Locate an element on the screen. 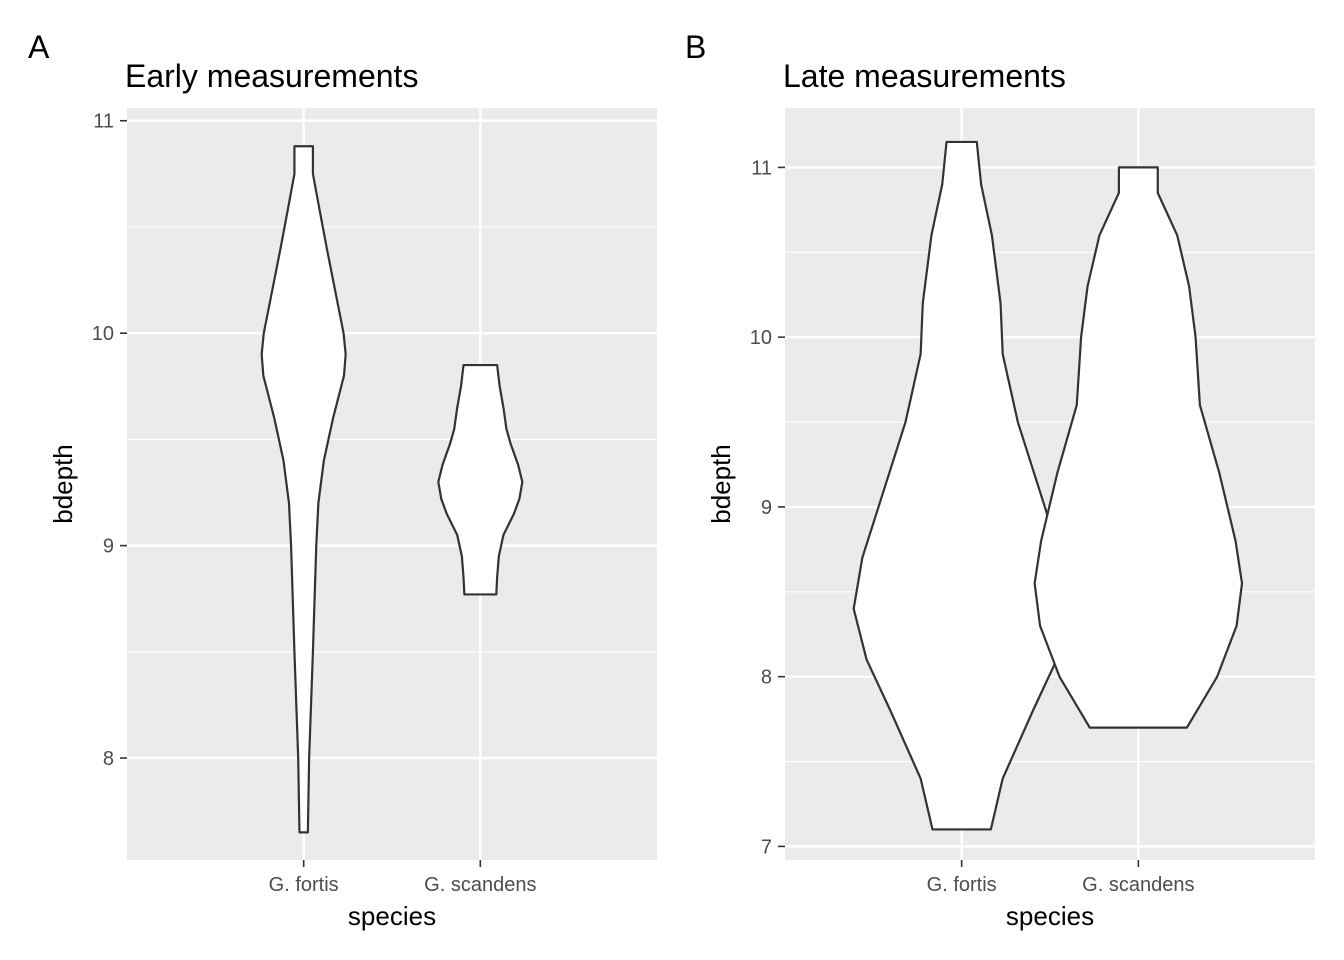 The height and width of the screenshot is (960, 1344). y-tick-label: 7 is located at coordinates (766, 847).